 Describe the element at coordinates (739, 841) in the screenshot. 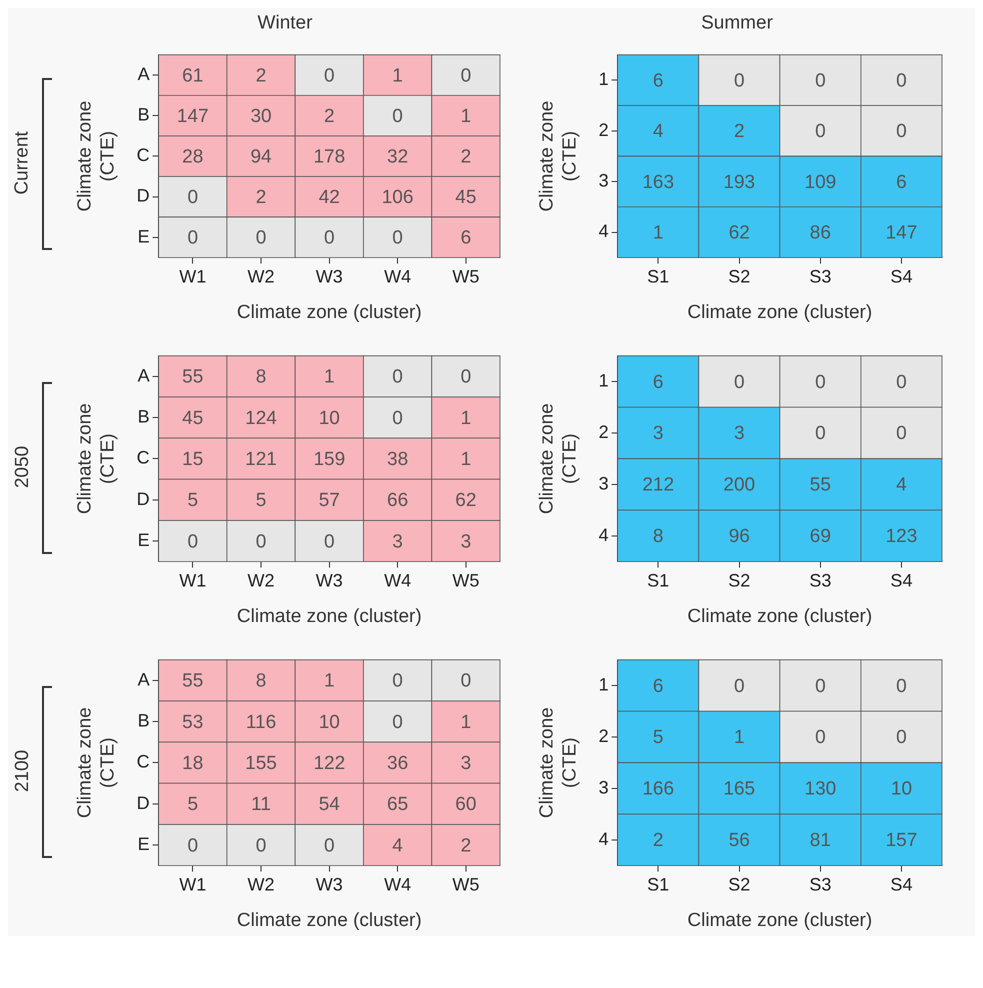

I see `data-label: 56` at that location.